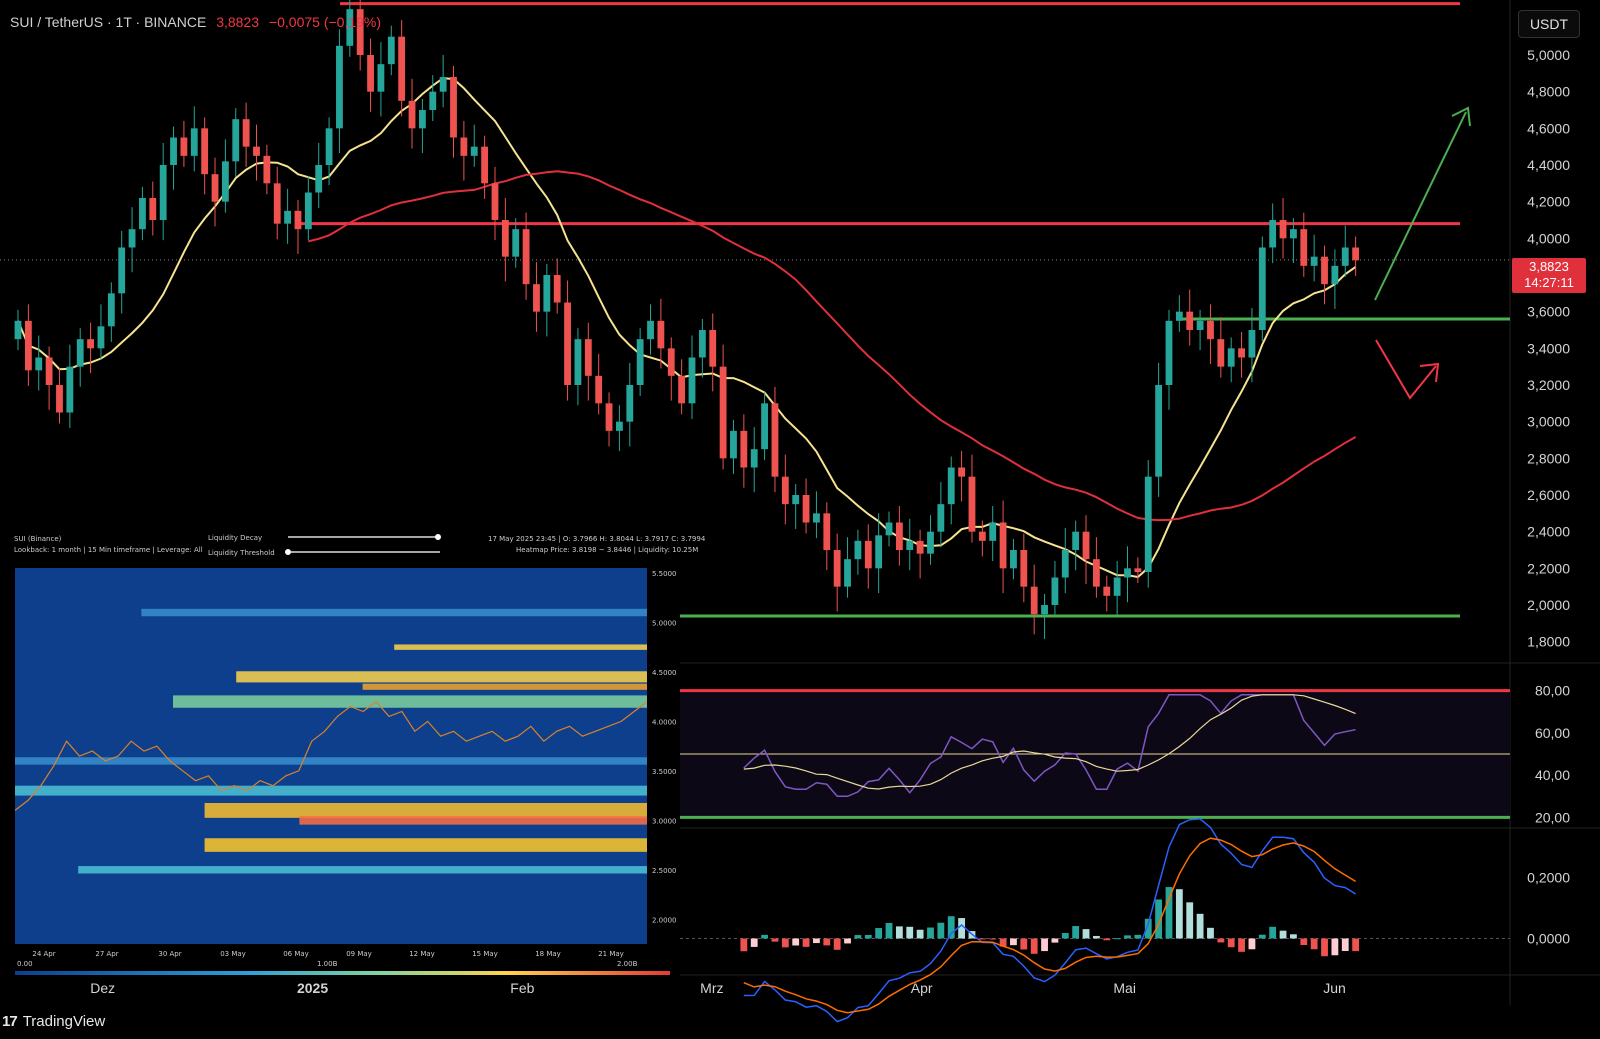 Image resolution: width=1600 pixels, height=1039 pixels. Describe the element at coordinates (1552, 775) in the screenshot. I see `rsi-tick-label: 40,00` at that location.